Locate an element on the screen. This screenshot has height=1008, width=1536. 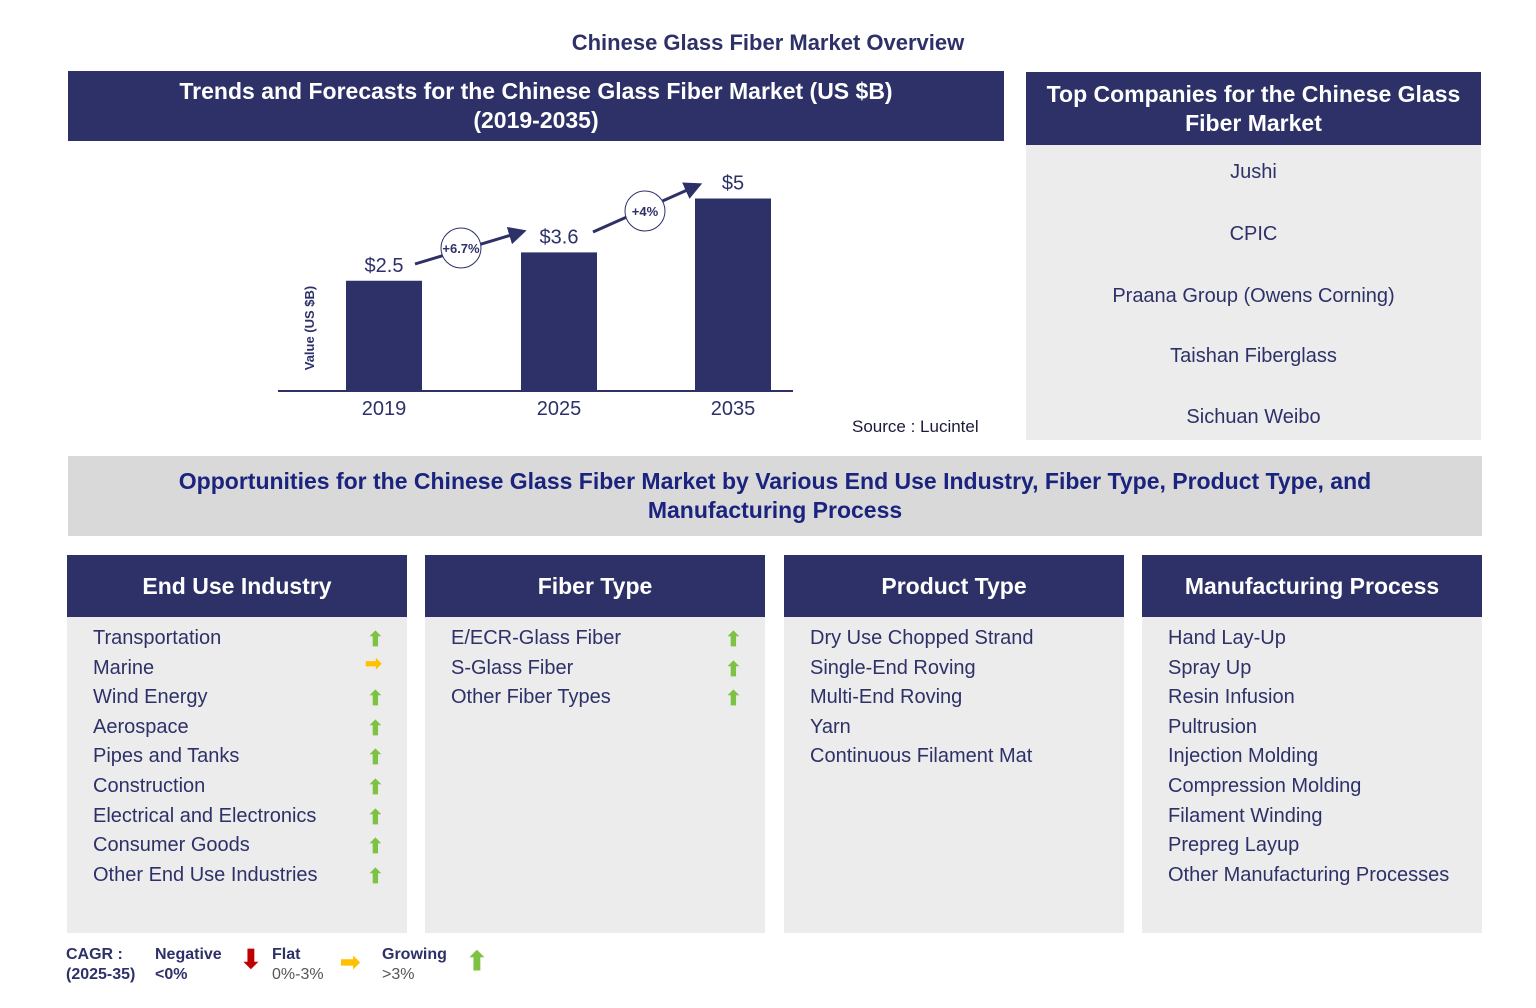
legend-negative: Negative is located at coordinates (188, 954).